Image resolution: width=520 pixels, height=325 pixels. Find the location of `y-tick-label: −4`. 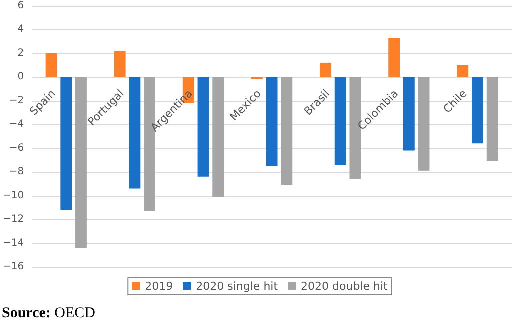

y-tick-label: −4 is located at coordinates (16, 124).